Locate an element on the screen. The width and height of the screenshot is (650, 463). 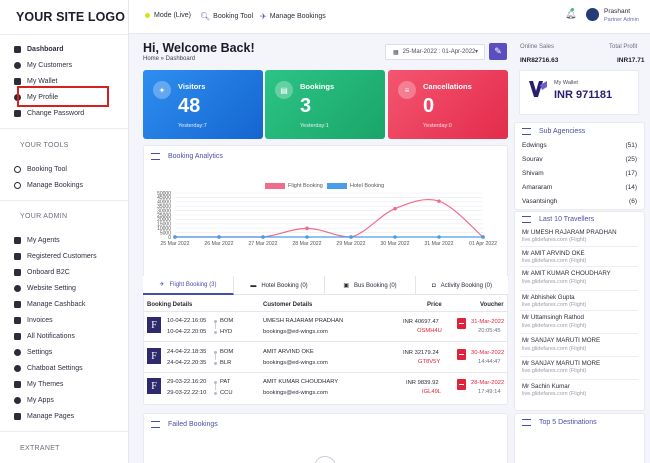
x-tick-label: 26 Mar 2022 is located at coordinates (218, 244).